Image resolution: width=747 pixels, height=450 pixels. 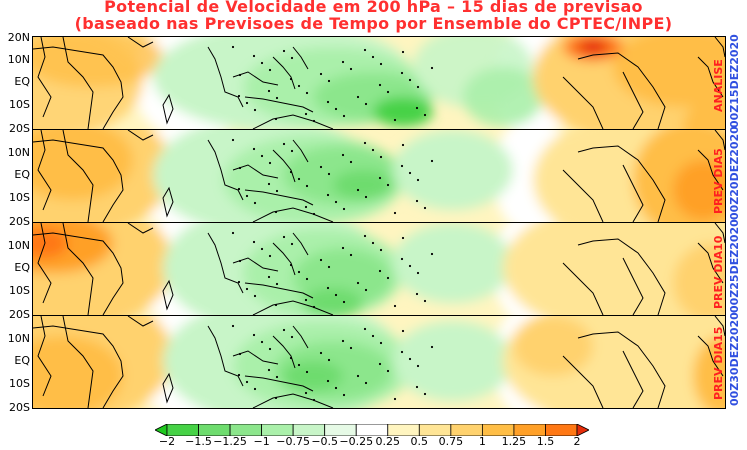 I want to click on lat-label-10s: 10S, so click(x=19, y=197).